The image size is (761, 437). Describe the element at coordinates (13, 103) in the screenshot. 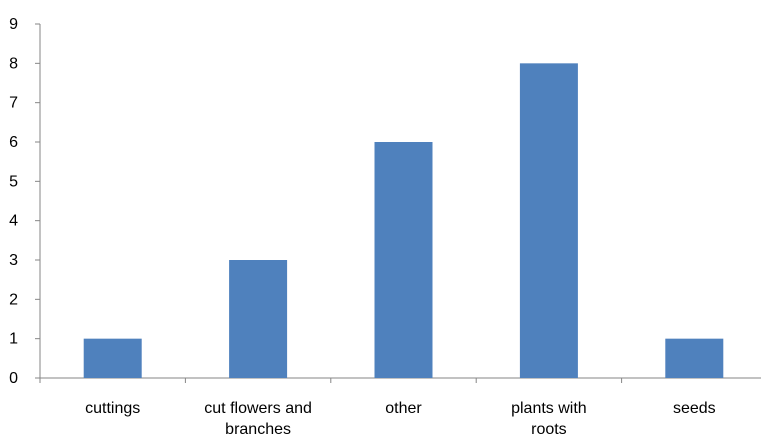

I see `y-tick-label: 7` at that location.